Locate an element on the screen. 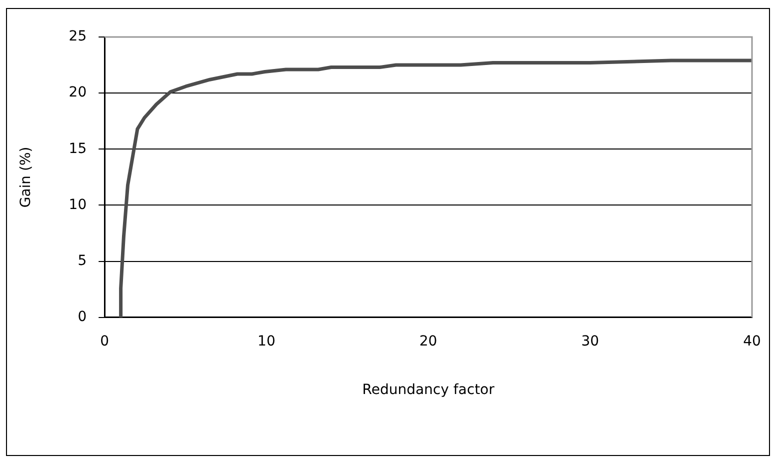 The image size is (778, 466). x-tick-label: 0 is located at coordinates (105, 341).